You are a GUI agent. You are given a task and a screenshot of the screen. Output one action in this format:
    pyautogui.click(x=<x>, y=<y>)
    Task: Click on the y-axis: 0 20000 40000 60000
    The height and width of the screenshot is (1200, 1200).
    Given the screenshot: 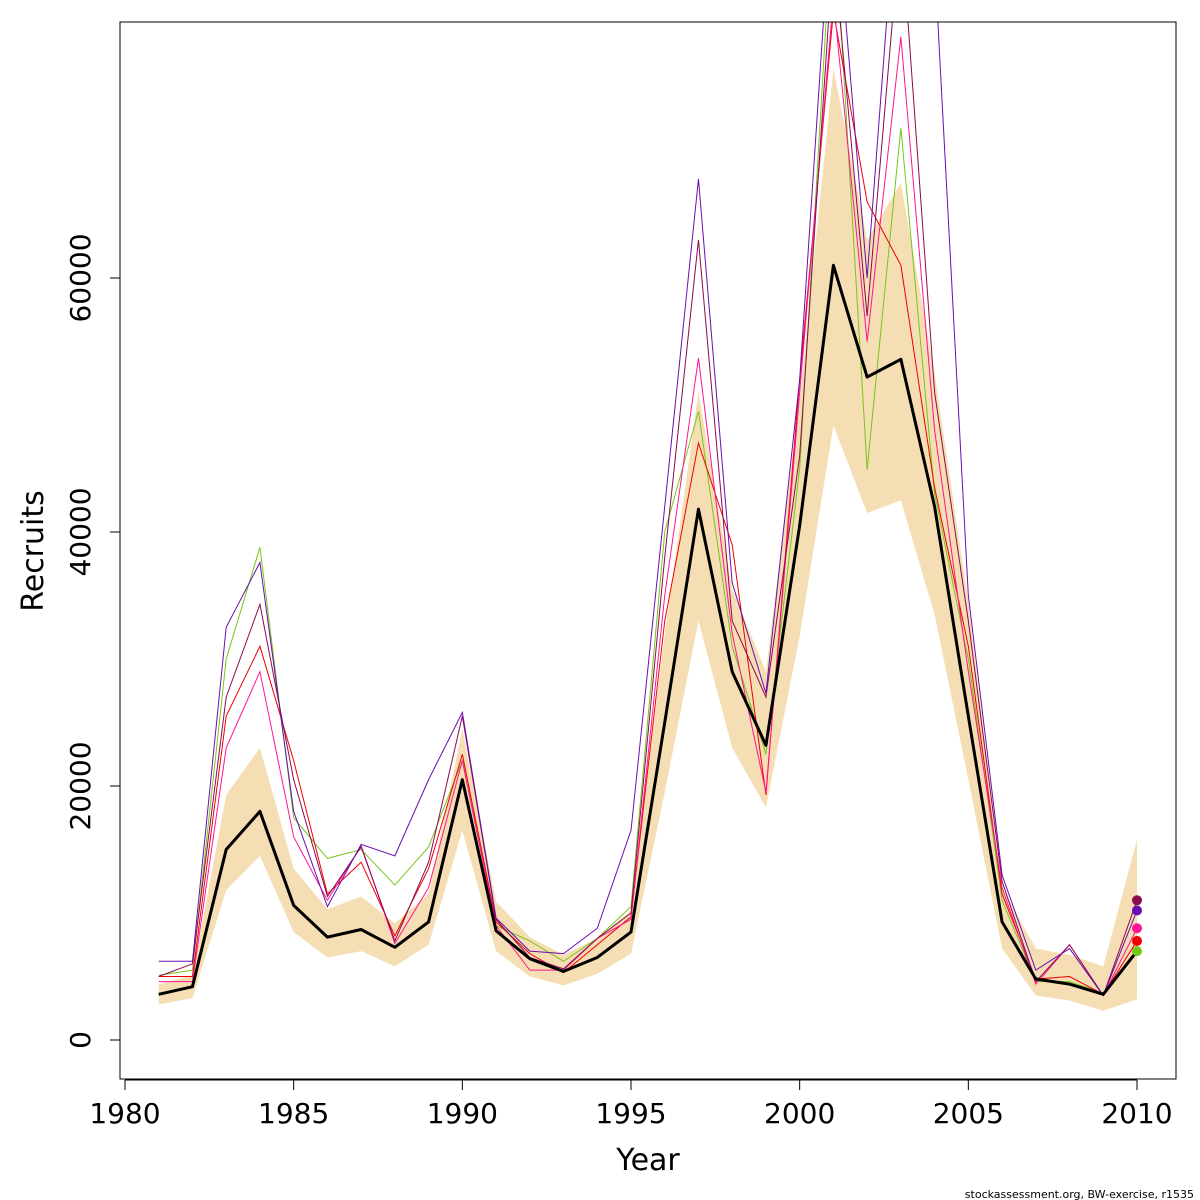 What is the action you would take?
    pyautogui.click(x=92, y=641)
    